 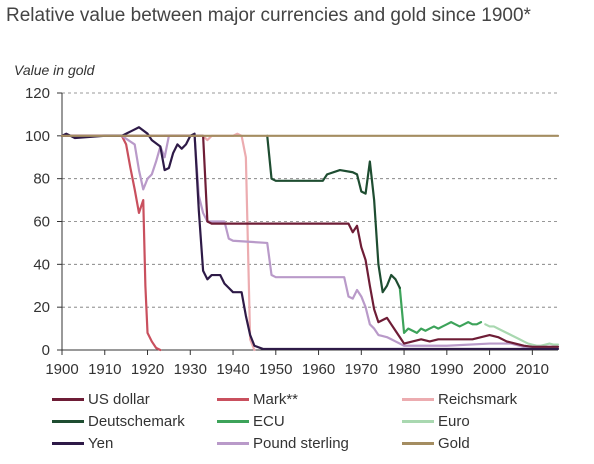 What do you see at coordinates (276, 399) in the screenshot?
I see `legend-label: Mark**` at bounding box center [276, 399].